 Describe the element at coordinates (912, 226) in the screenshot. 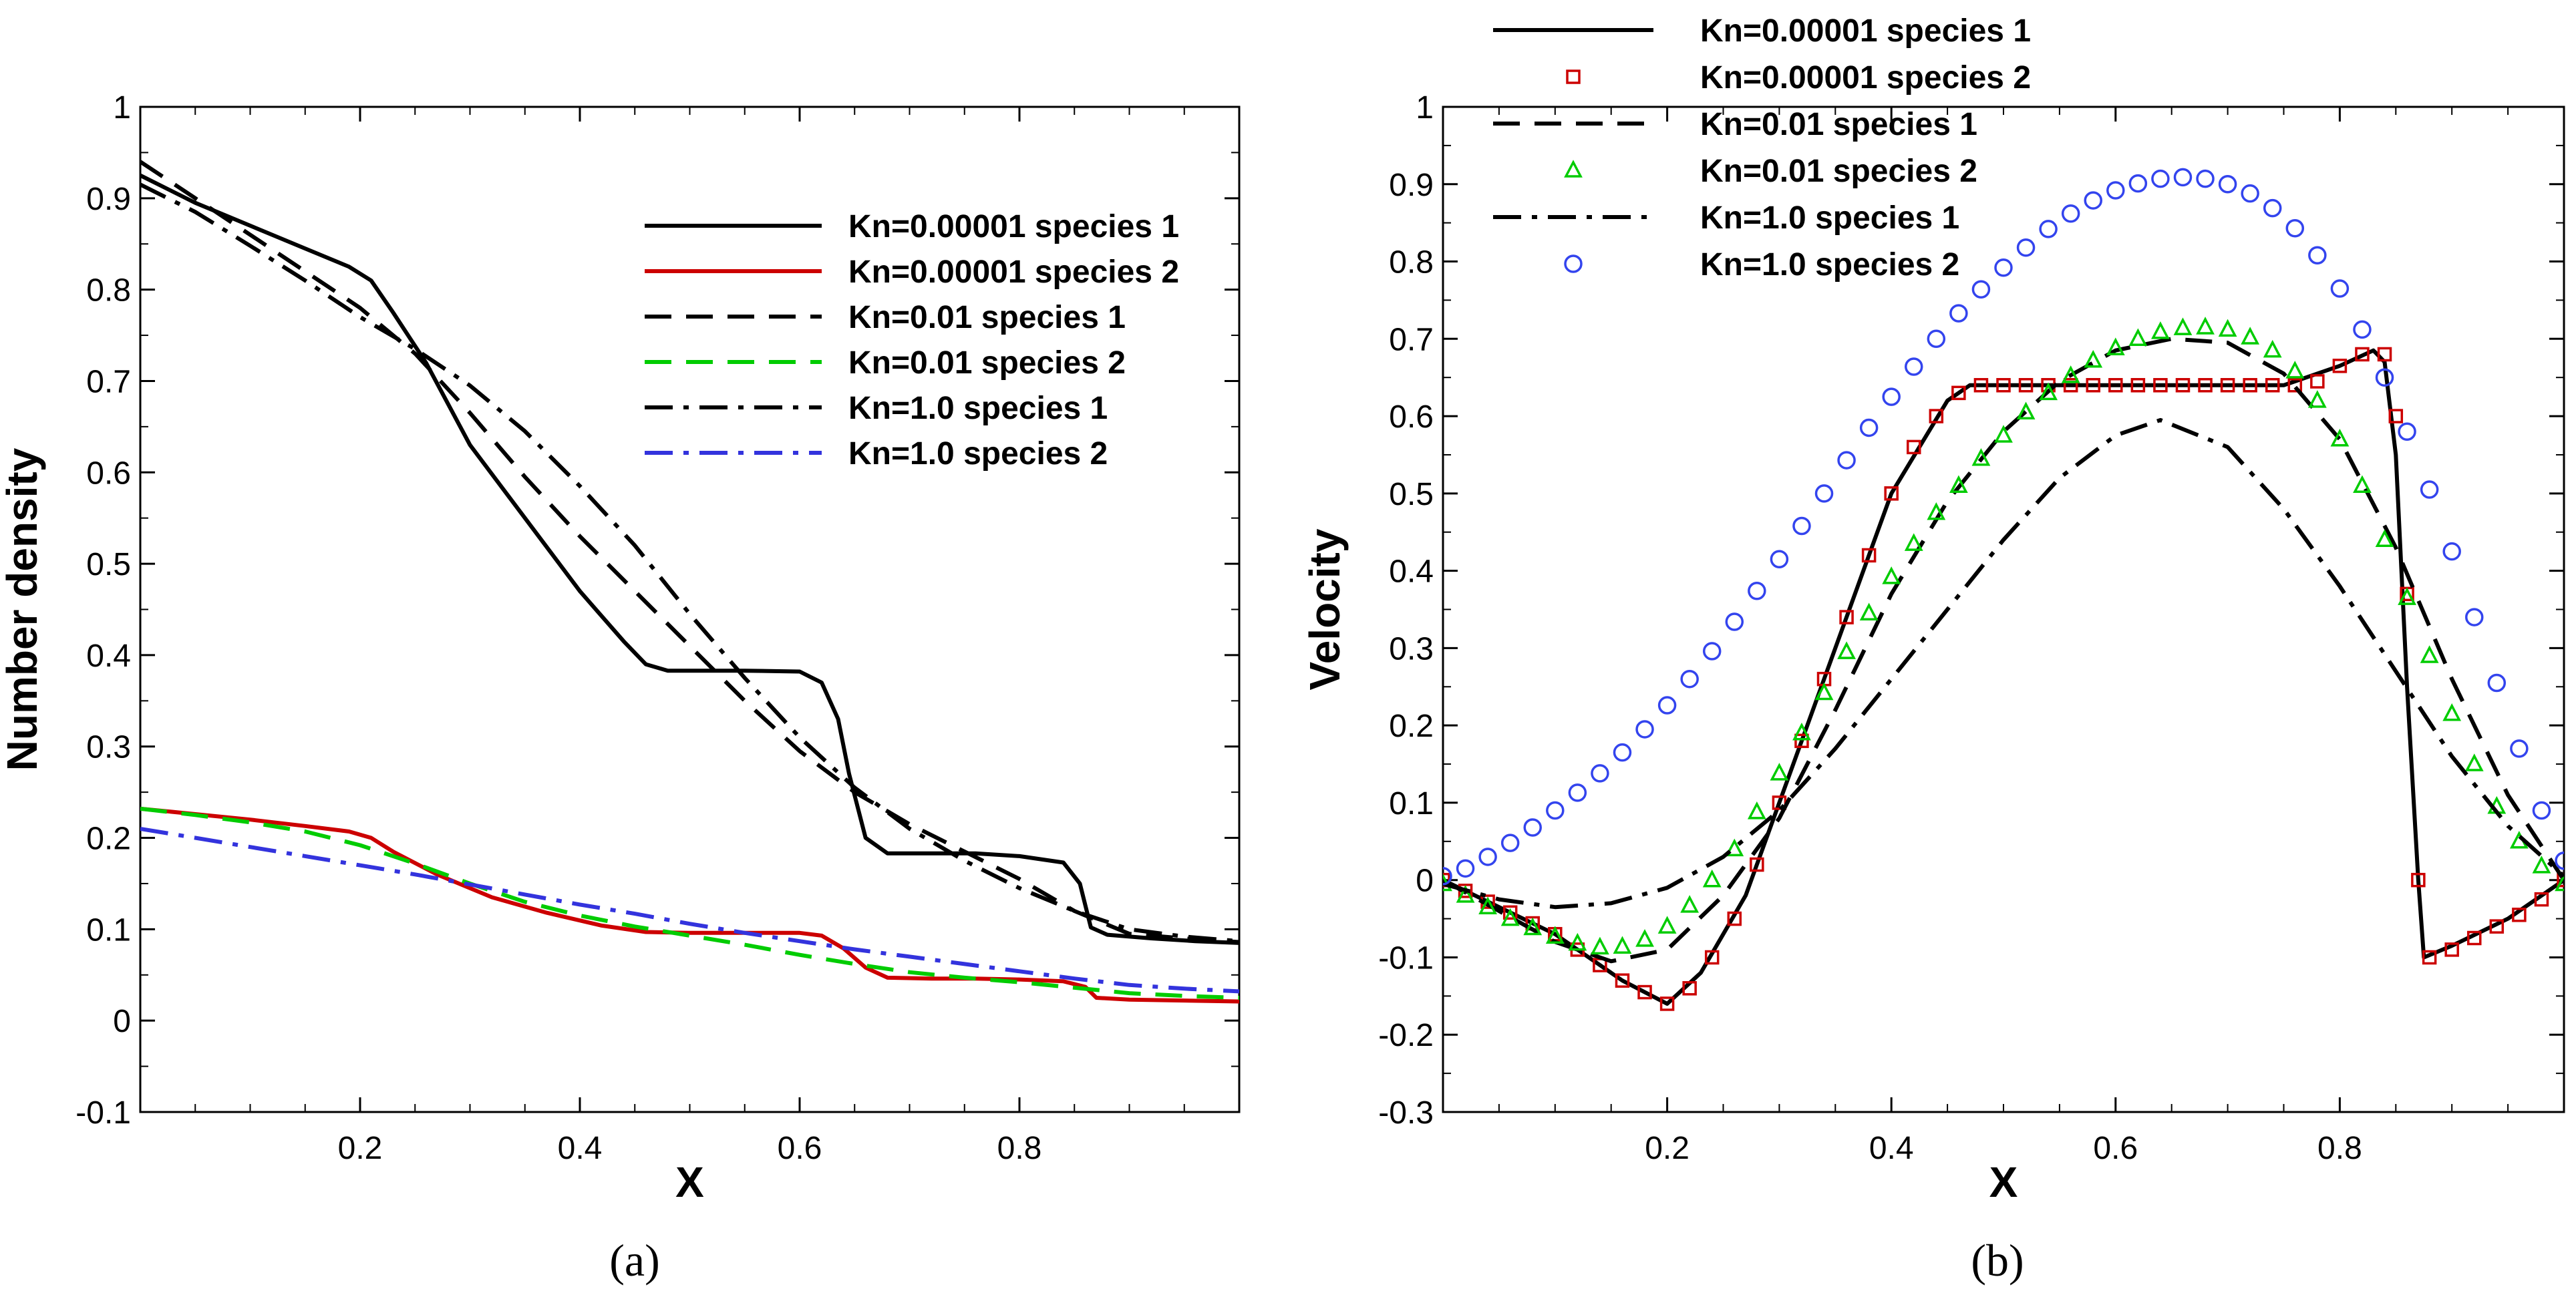

I see `legend-item: Kn=0.00001 species 1` at that location.